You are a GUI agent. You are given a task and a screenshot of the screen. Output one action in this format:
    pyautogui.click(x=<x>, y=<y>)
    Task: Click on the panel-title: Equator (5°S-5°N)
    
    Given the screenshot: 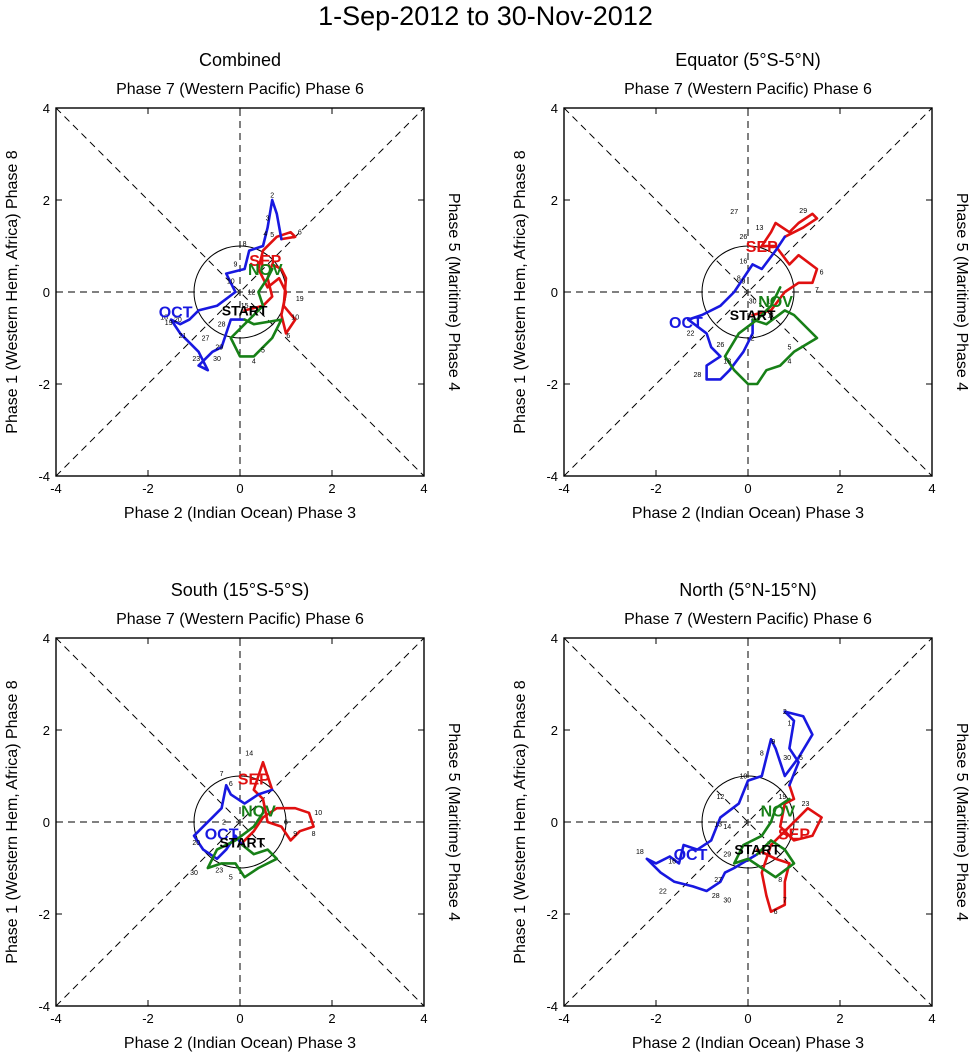 What is the action you would take?
    pyautogui.click(x=747, y=60)
    